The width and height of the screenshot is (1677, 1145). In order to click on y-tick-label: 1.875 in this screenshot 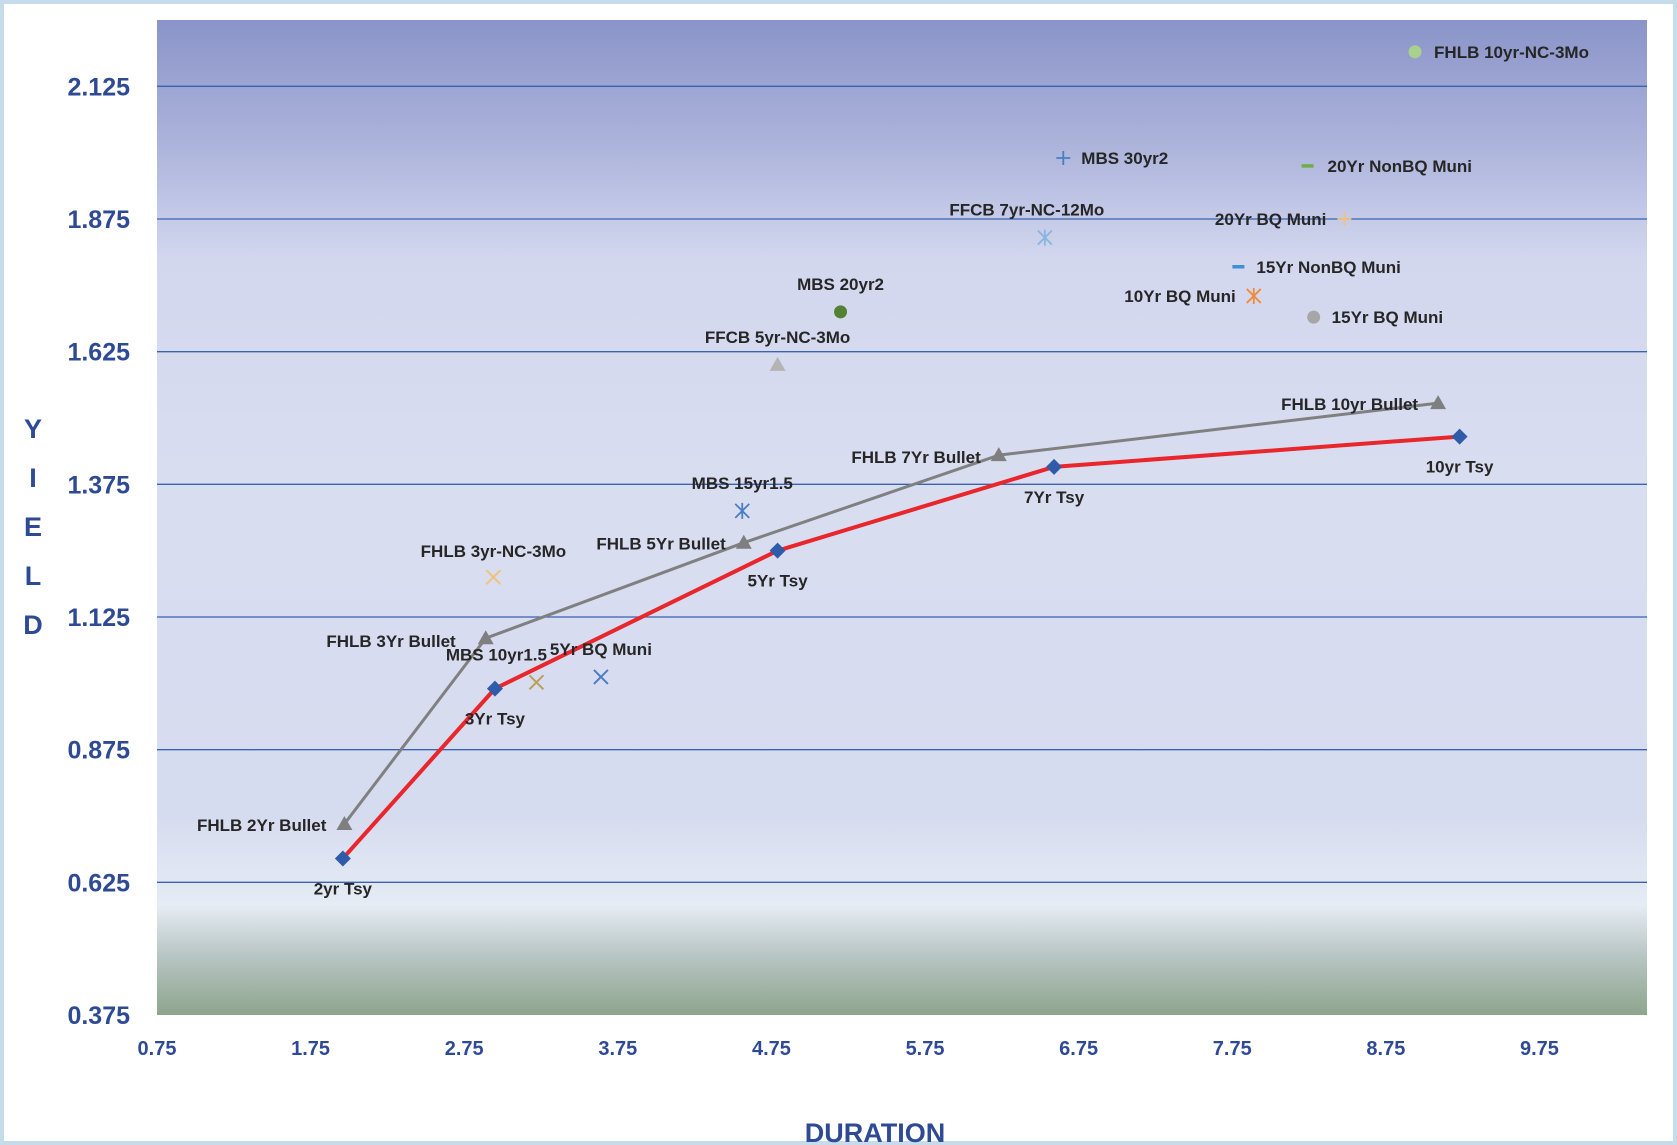, I will do `click(98, 220)`.